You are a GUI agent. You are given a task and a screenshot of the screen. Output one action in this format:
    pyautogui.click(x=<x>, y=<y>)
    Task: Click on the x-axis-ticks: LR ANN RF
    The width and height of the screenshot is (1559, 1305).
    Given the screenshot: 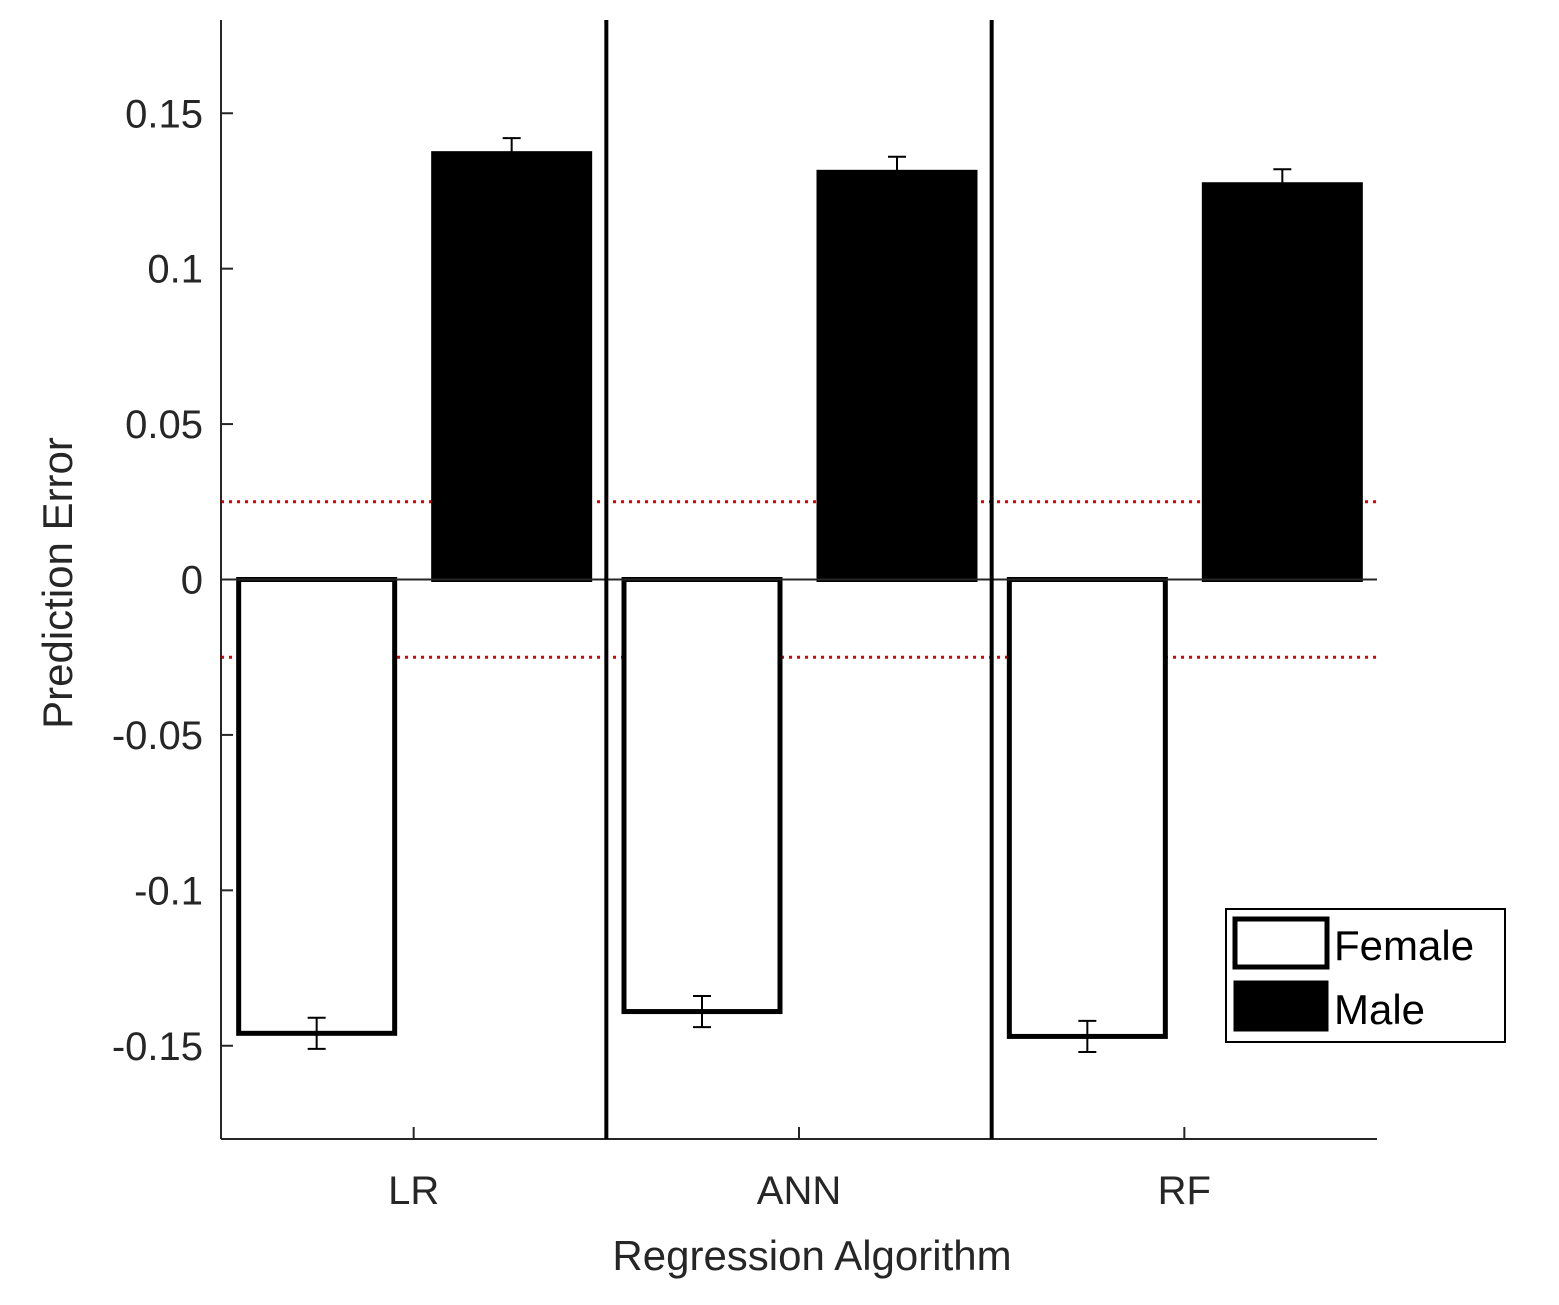 What is the action you would take?
    pyautogui.click(x=799, y=1170)
    